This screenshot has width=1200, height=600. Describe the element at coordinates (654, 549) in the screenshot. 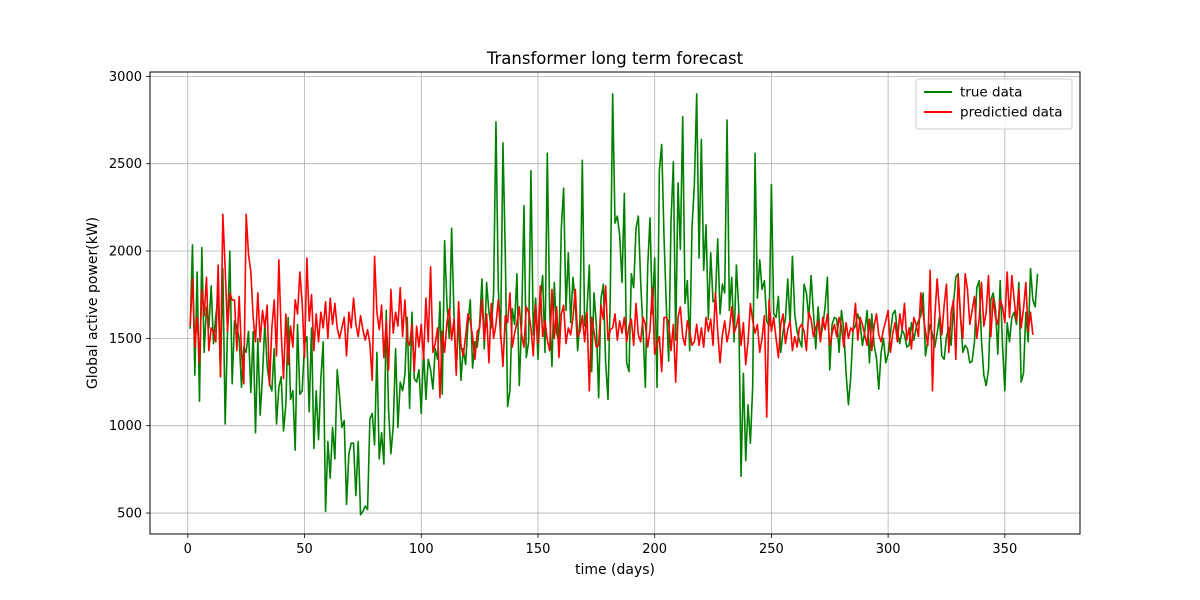

I see `x-tick-label: 200` at that location.